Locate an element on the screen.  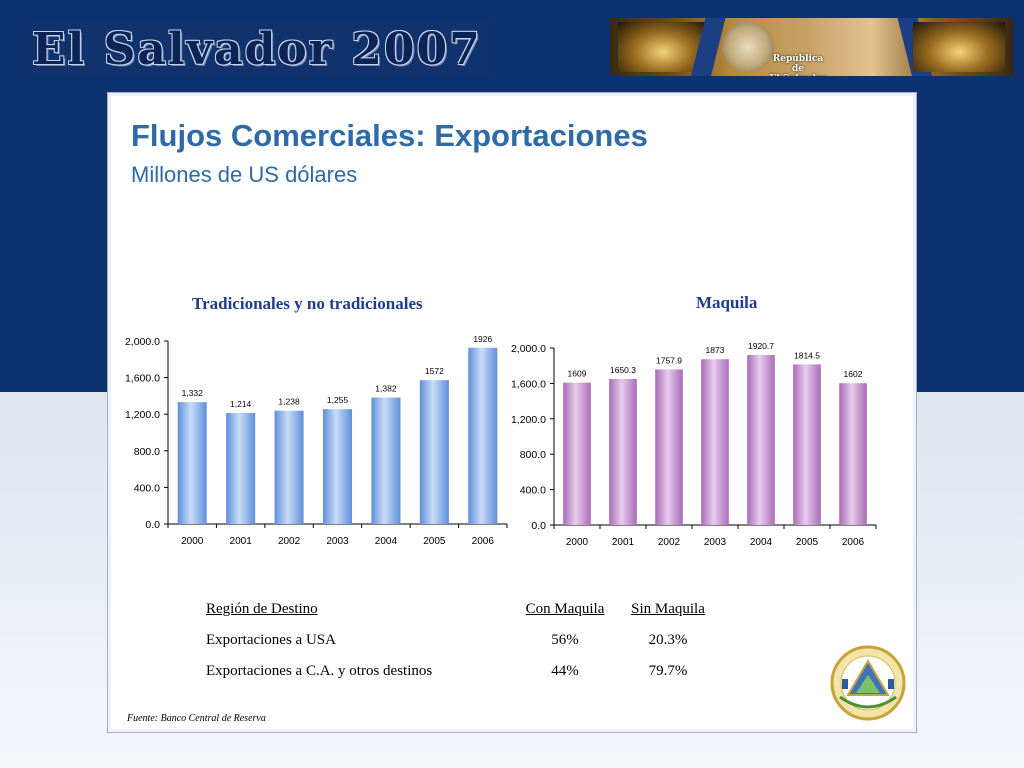
slide-subtitle: Millones de US dólares is located at coordinates (244, 174).